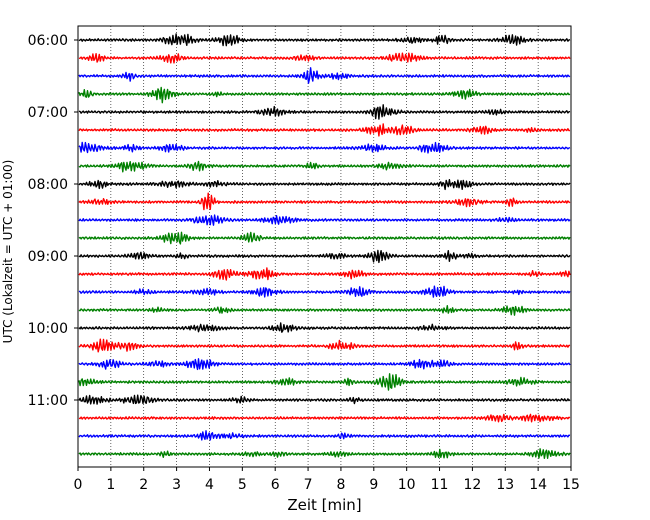  I want to click on x-tick-label-2: 2, so click(143, 485).